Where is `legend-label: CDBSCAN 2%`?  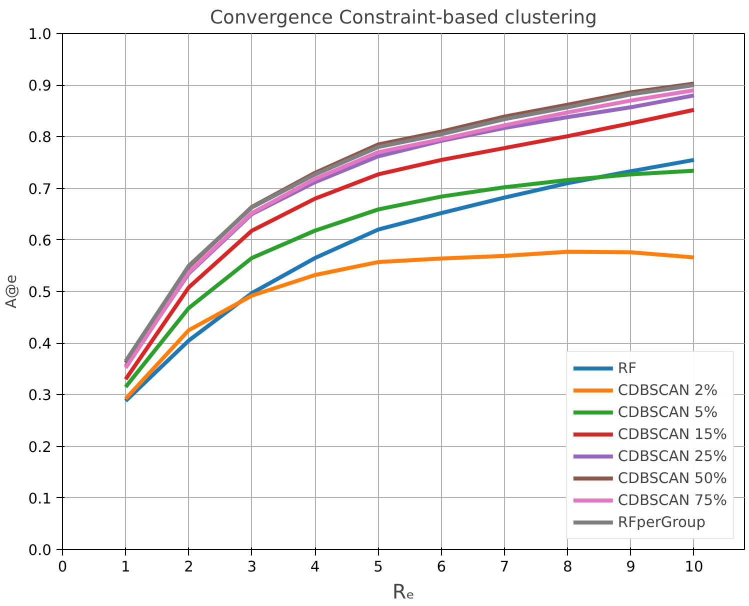
legend-label: CDBSCAN 2% is located at coordinates (668, 390).